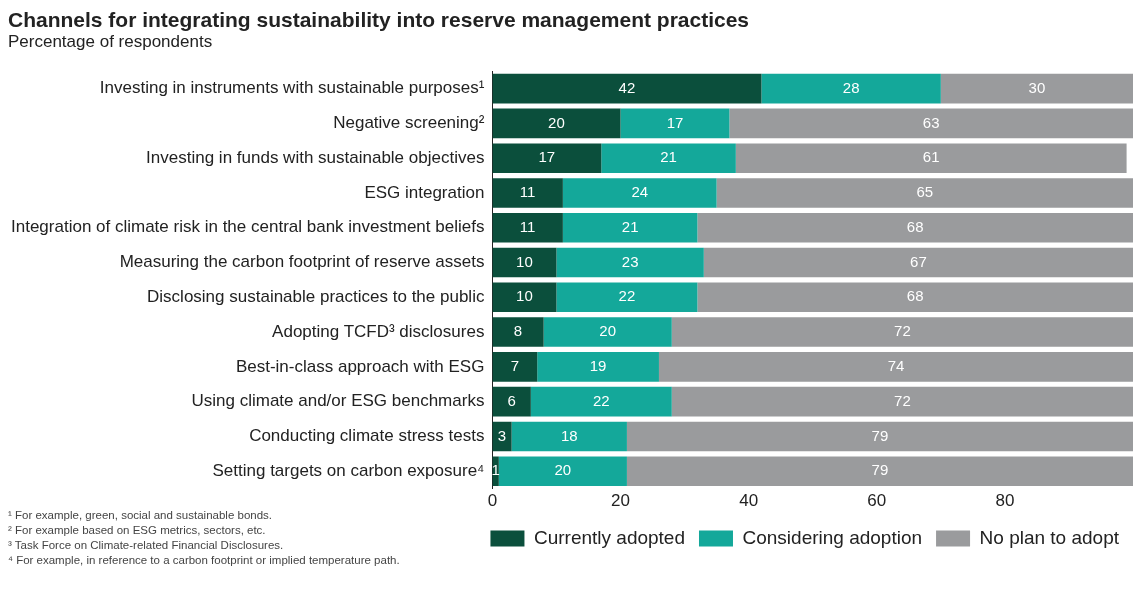 The height and width of the screenshot is (601, 1141). What do you see at coordinates (749, 501) in the screenshot?
I see `x-tick-label: 40` at bounding box center [749, 501].